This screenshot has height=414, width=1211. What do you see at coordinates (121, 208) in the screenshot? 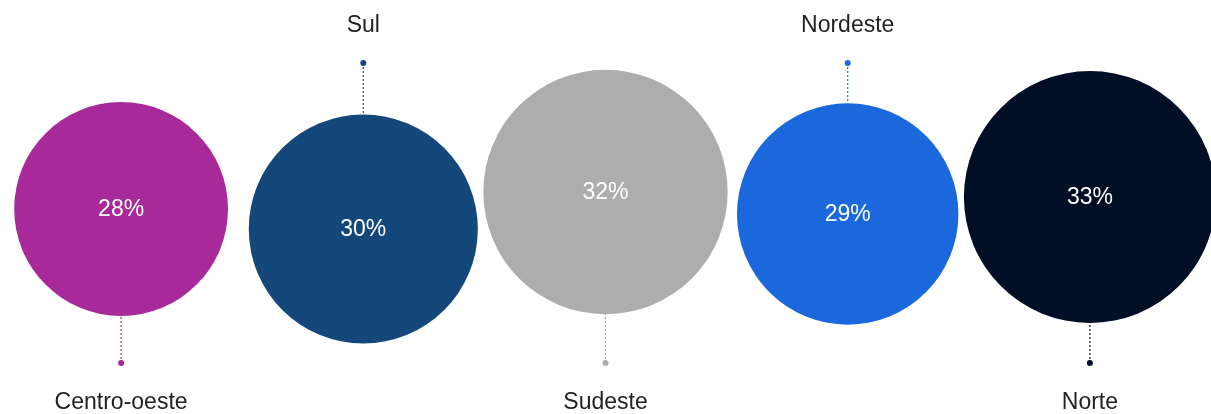
I see `data-label: 28%` at bounding box center [121, 208].